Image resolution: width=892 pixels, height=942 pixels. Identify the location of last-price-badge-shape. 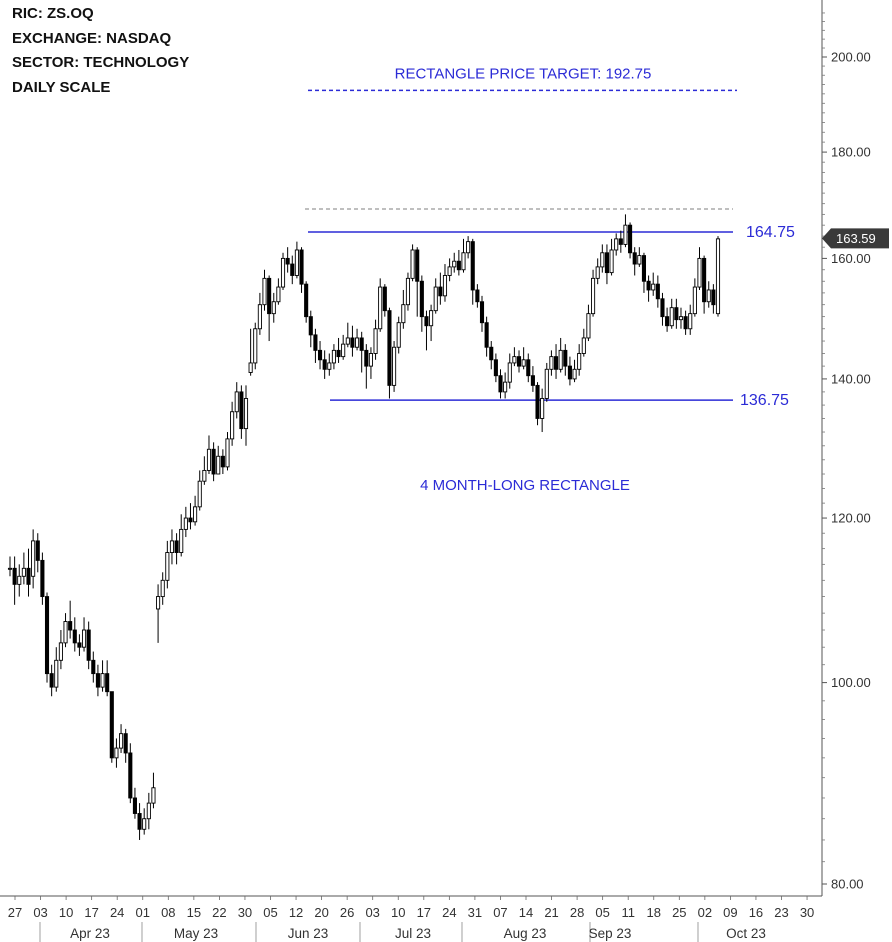
(855, 238).